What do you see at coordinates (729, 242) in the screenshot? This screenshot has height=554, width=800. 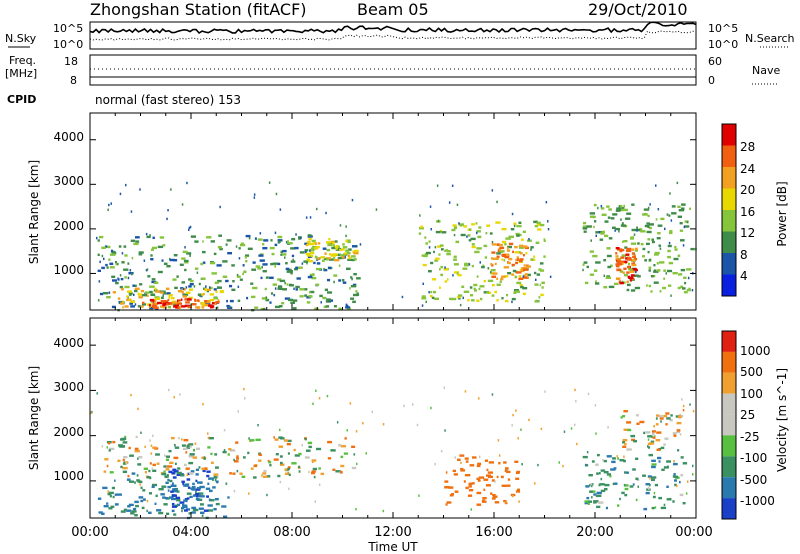 I see `power-colorbar-segment` at bounding box center [729, 242].